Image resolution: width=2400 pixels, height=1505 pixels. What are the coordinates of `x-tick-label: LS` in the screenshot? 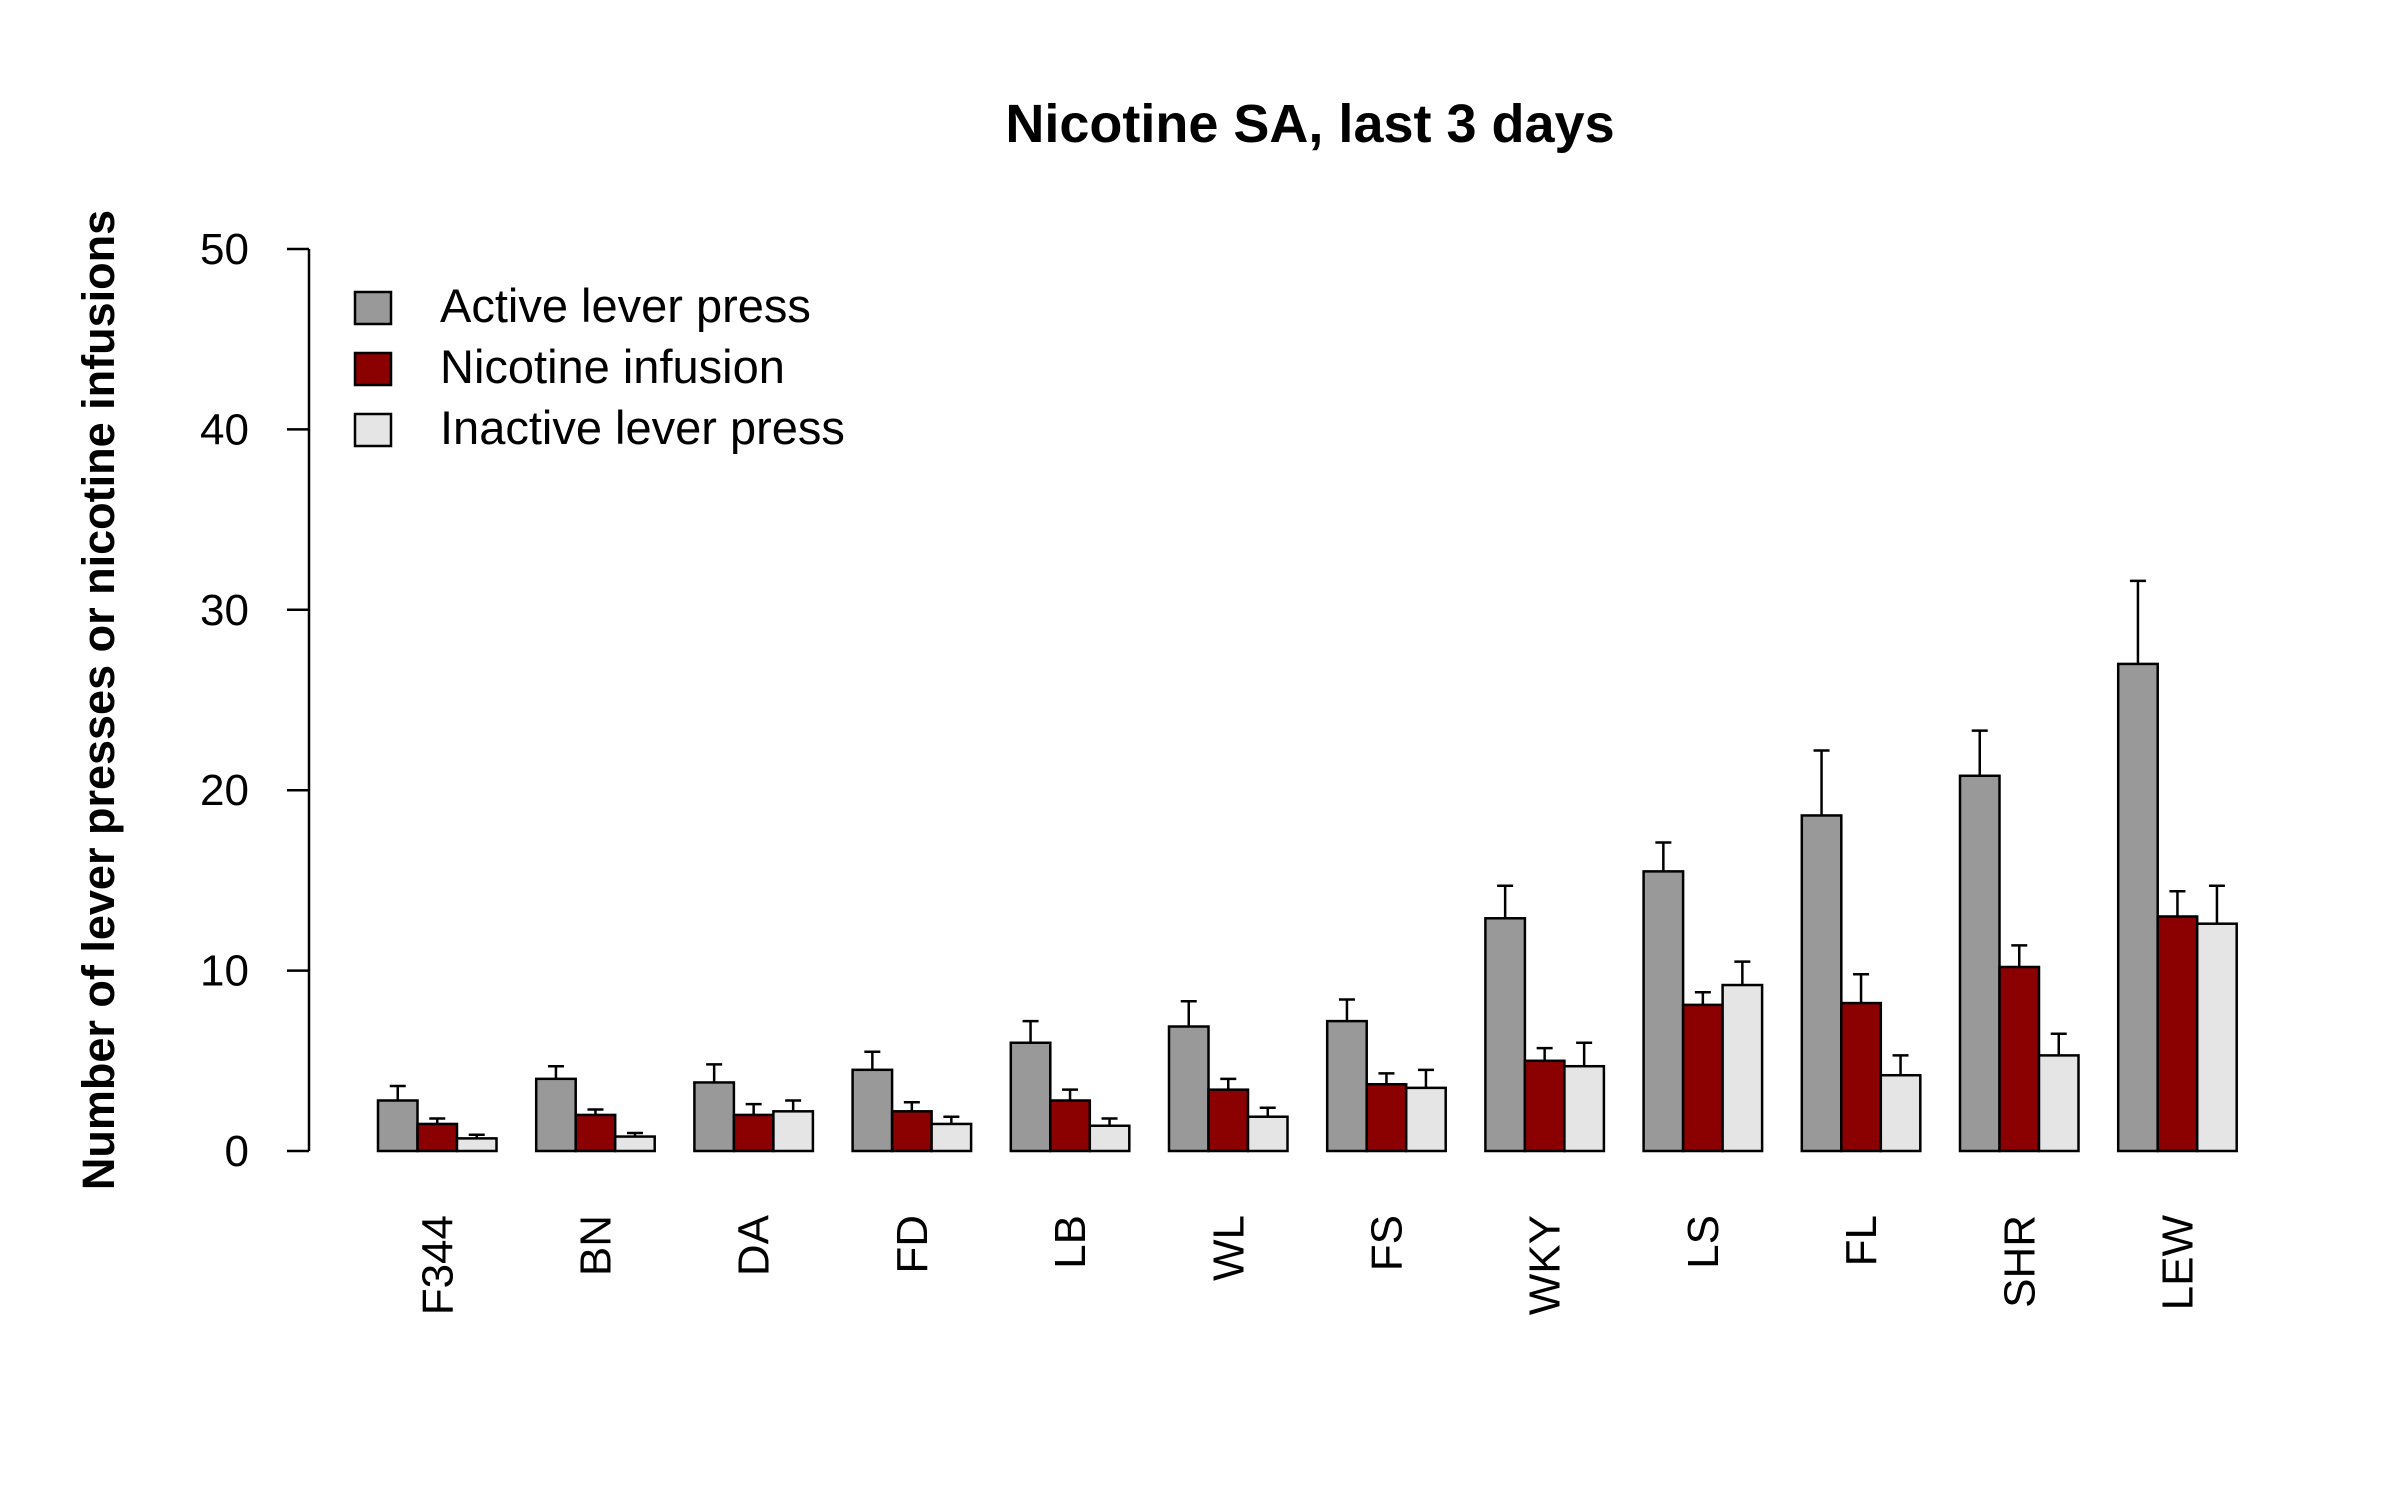 It's located at (1703, 1242).